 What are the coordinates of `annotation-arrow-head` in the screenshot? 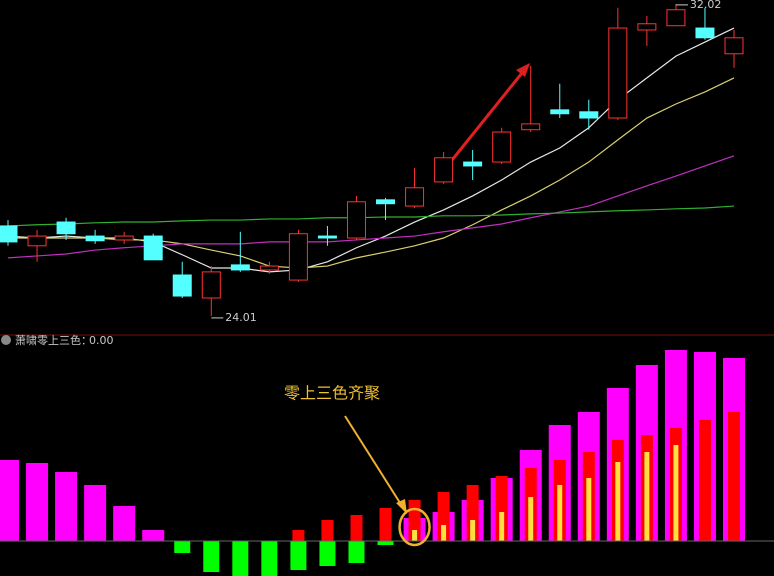 It's located at (401, 506).